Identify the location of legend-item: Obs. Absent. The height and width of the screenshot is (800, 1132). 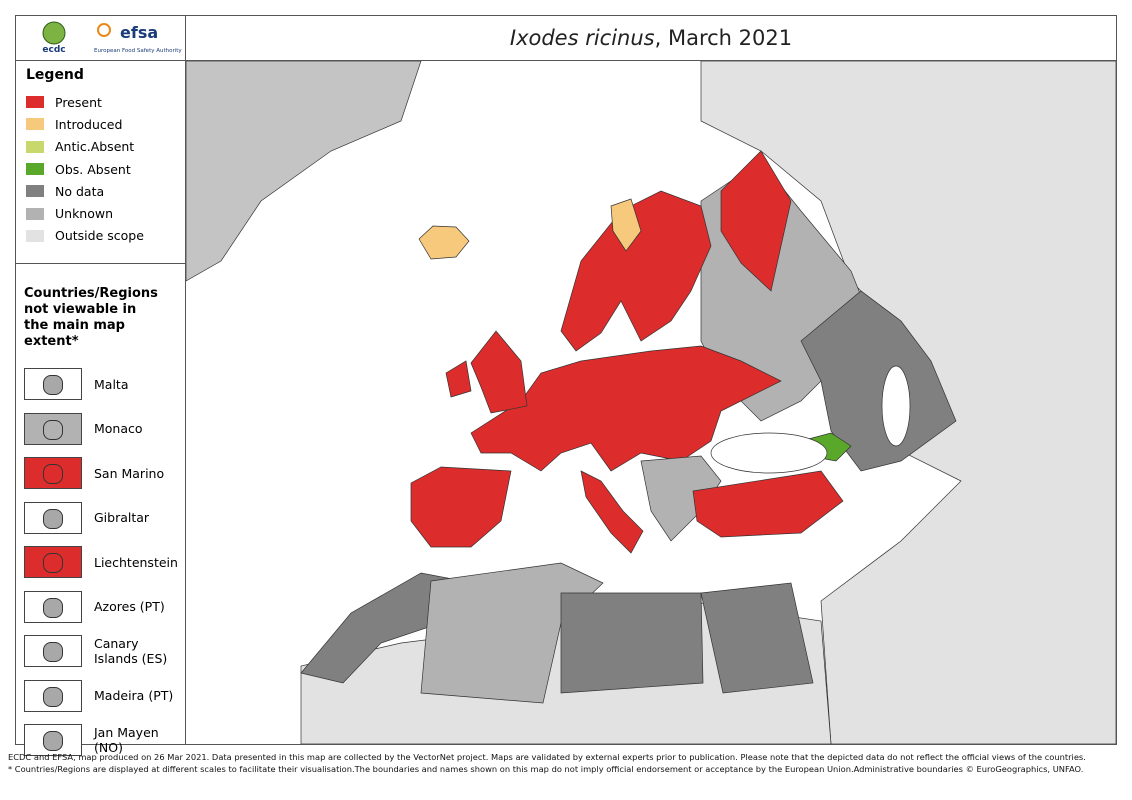
(100, 169).